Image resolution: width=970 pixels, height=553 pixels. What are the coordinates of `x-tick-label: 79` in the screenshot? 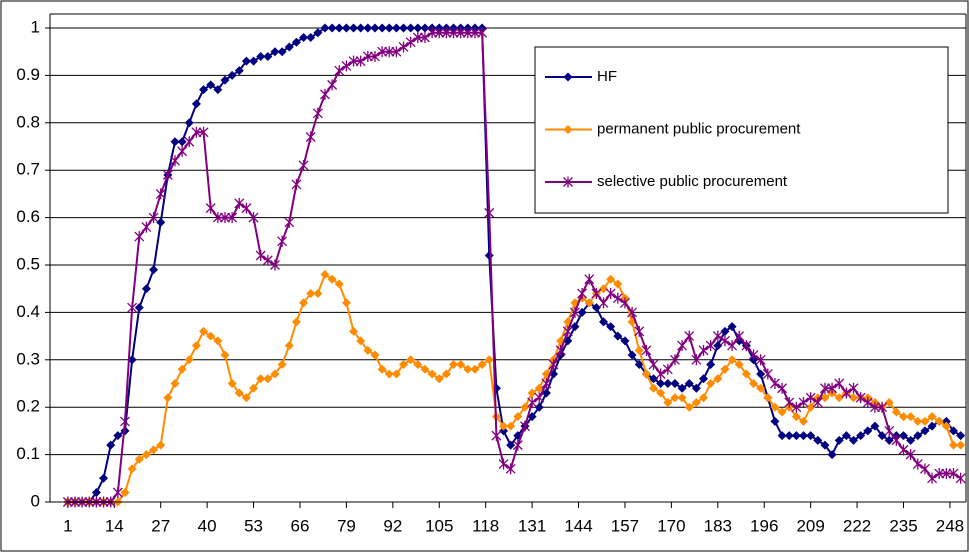 It's located at (346, 525).